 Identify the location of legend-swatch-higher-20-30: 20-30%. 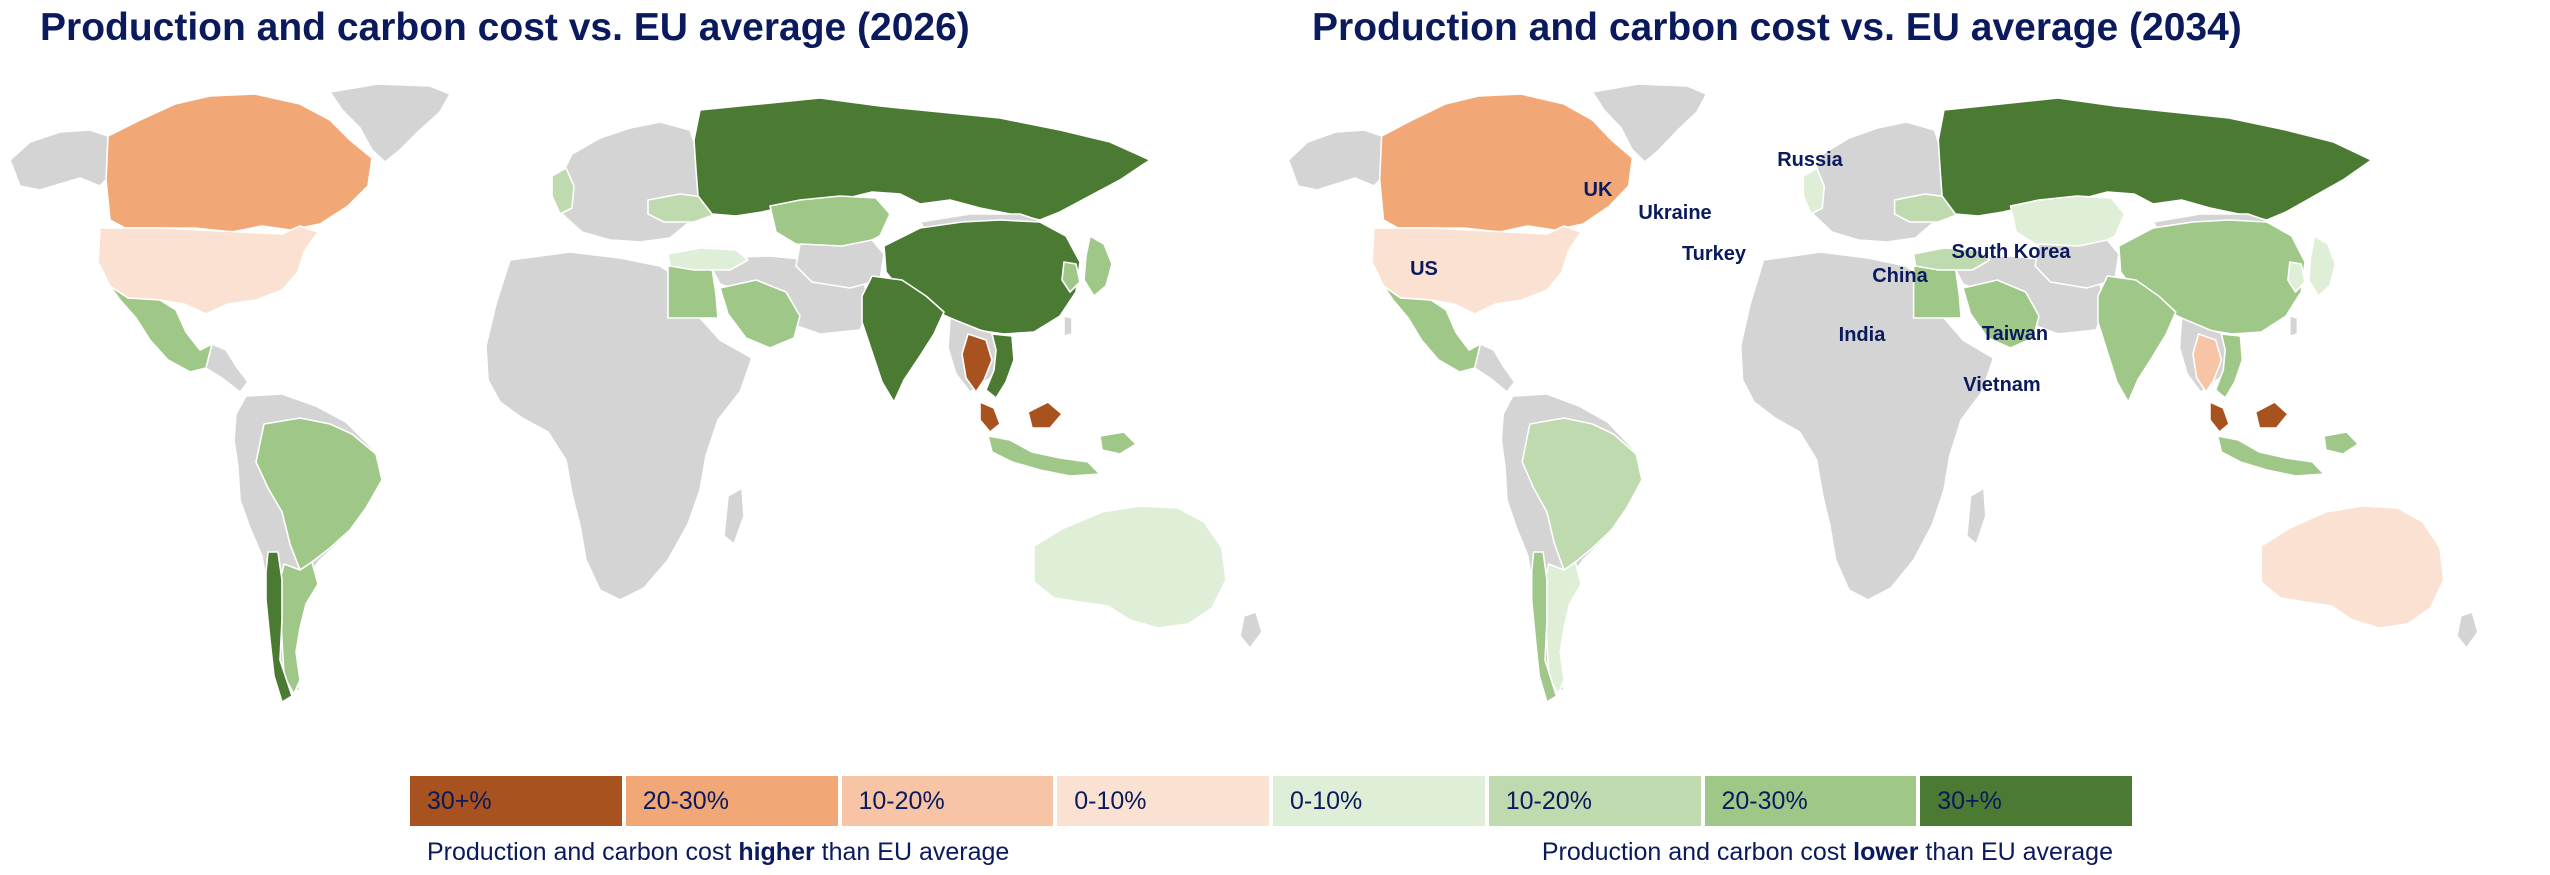
(731, 801).